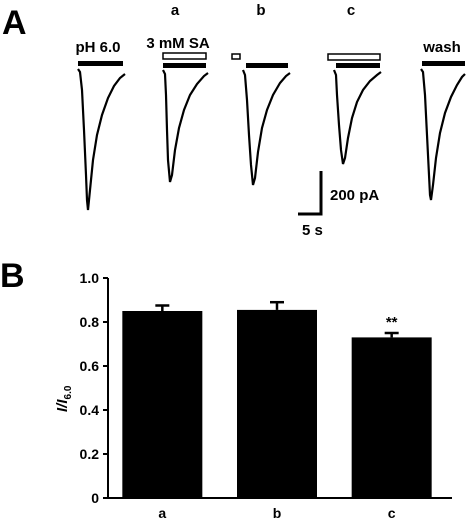 The height and width of the screenshot is (520, 468). What do you see at coordinates (185, 126) in the screenshot?
I see `current-trace-a` at bounding box center [185, 126].